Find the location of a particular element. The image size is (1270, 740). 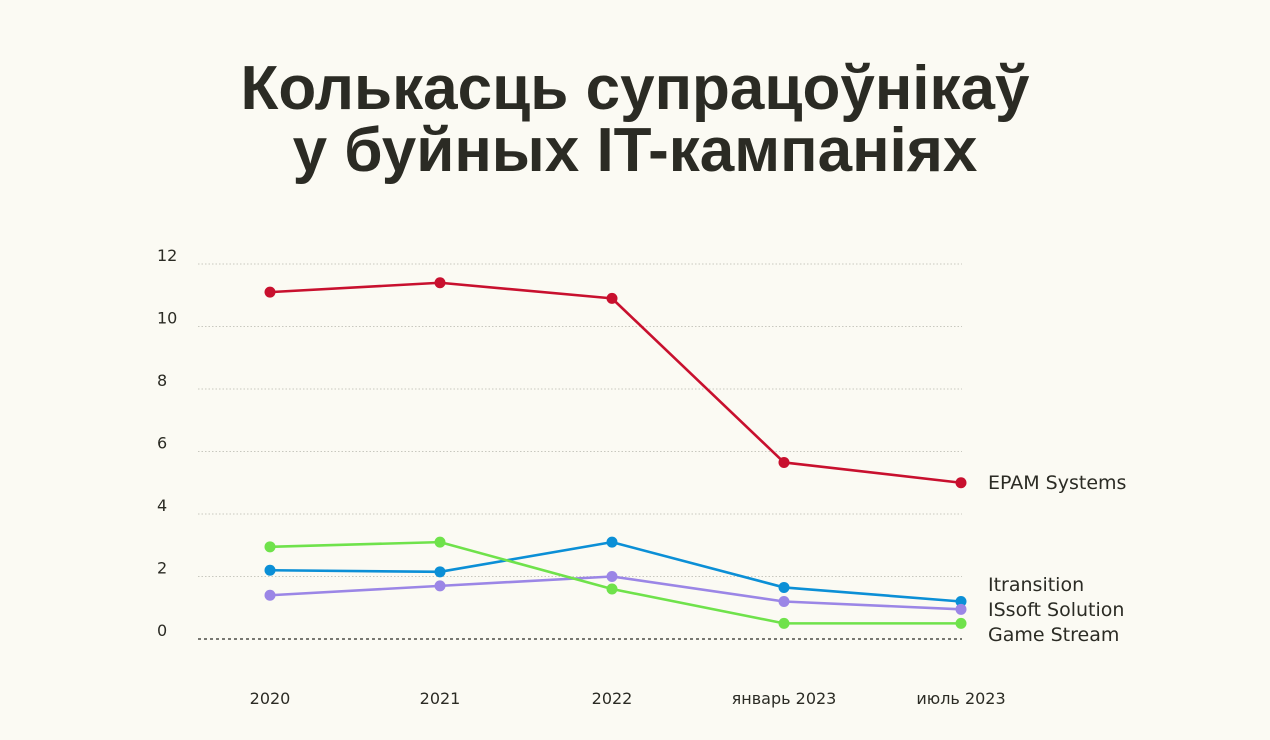

x-tick-label: 2022 is located at coordinates (612, 698).